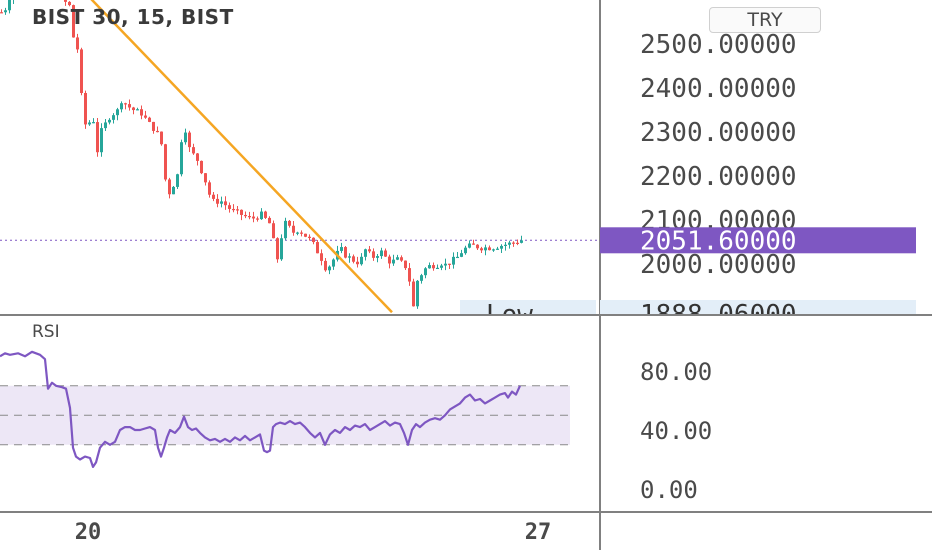 The image size is (932, 554). What do you see at coordinates (718, 241) in the screenshot?
I see `last-price-label: 2051.60000` at bounding box center [718, 241].